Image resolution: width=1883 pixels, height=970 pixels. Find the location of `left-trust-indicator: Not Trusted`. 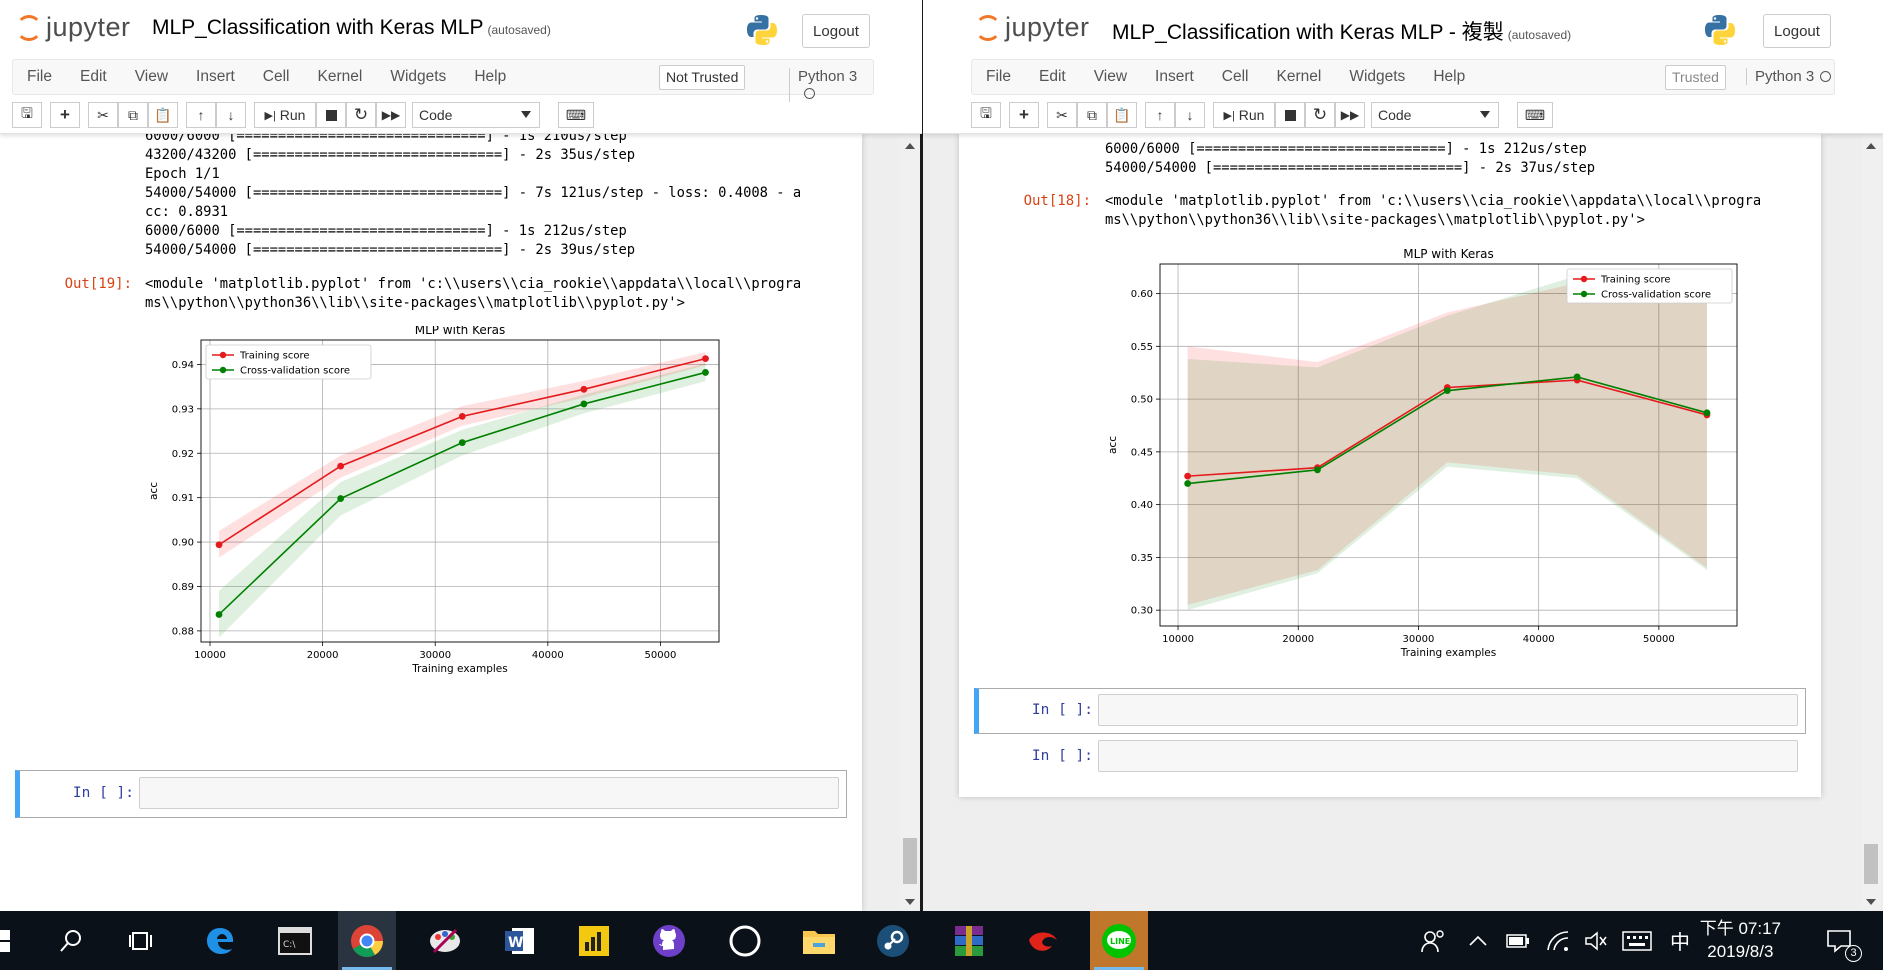

left-trust-indicator: Not Trusted is located at coordinates (702, 77).